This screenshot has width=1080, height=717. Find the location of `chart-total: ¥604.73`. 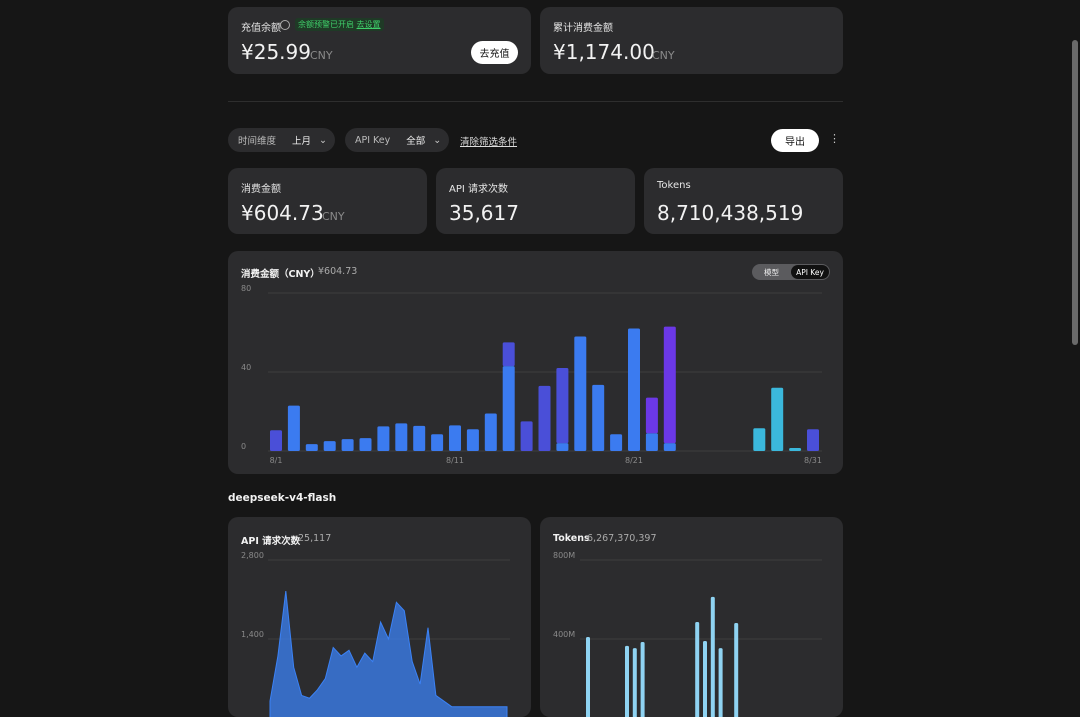

chart-total: ¥604.73 is located at coordinates (338, 271).